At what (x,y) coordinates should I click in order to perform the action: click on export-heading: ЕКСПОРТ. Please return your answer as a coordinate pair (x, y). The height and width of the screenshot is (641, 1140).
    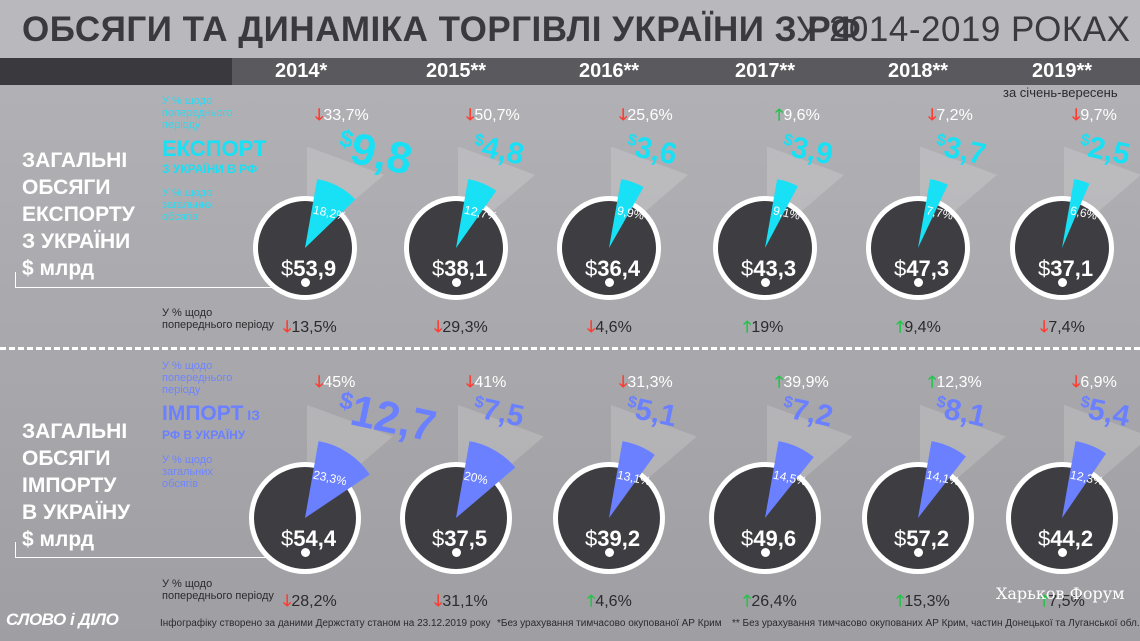
    Looking at the image, I should click on (214, 148).